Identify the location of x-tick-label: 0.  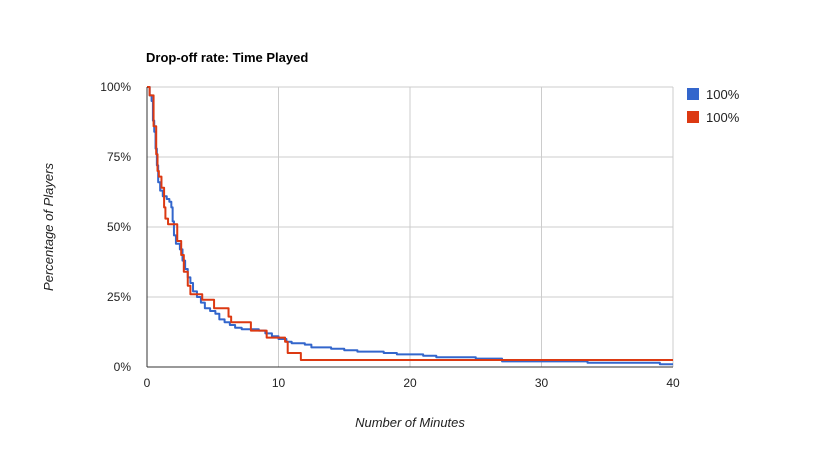
(147, 383).